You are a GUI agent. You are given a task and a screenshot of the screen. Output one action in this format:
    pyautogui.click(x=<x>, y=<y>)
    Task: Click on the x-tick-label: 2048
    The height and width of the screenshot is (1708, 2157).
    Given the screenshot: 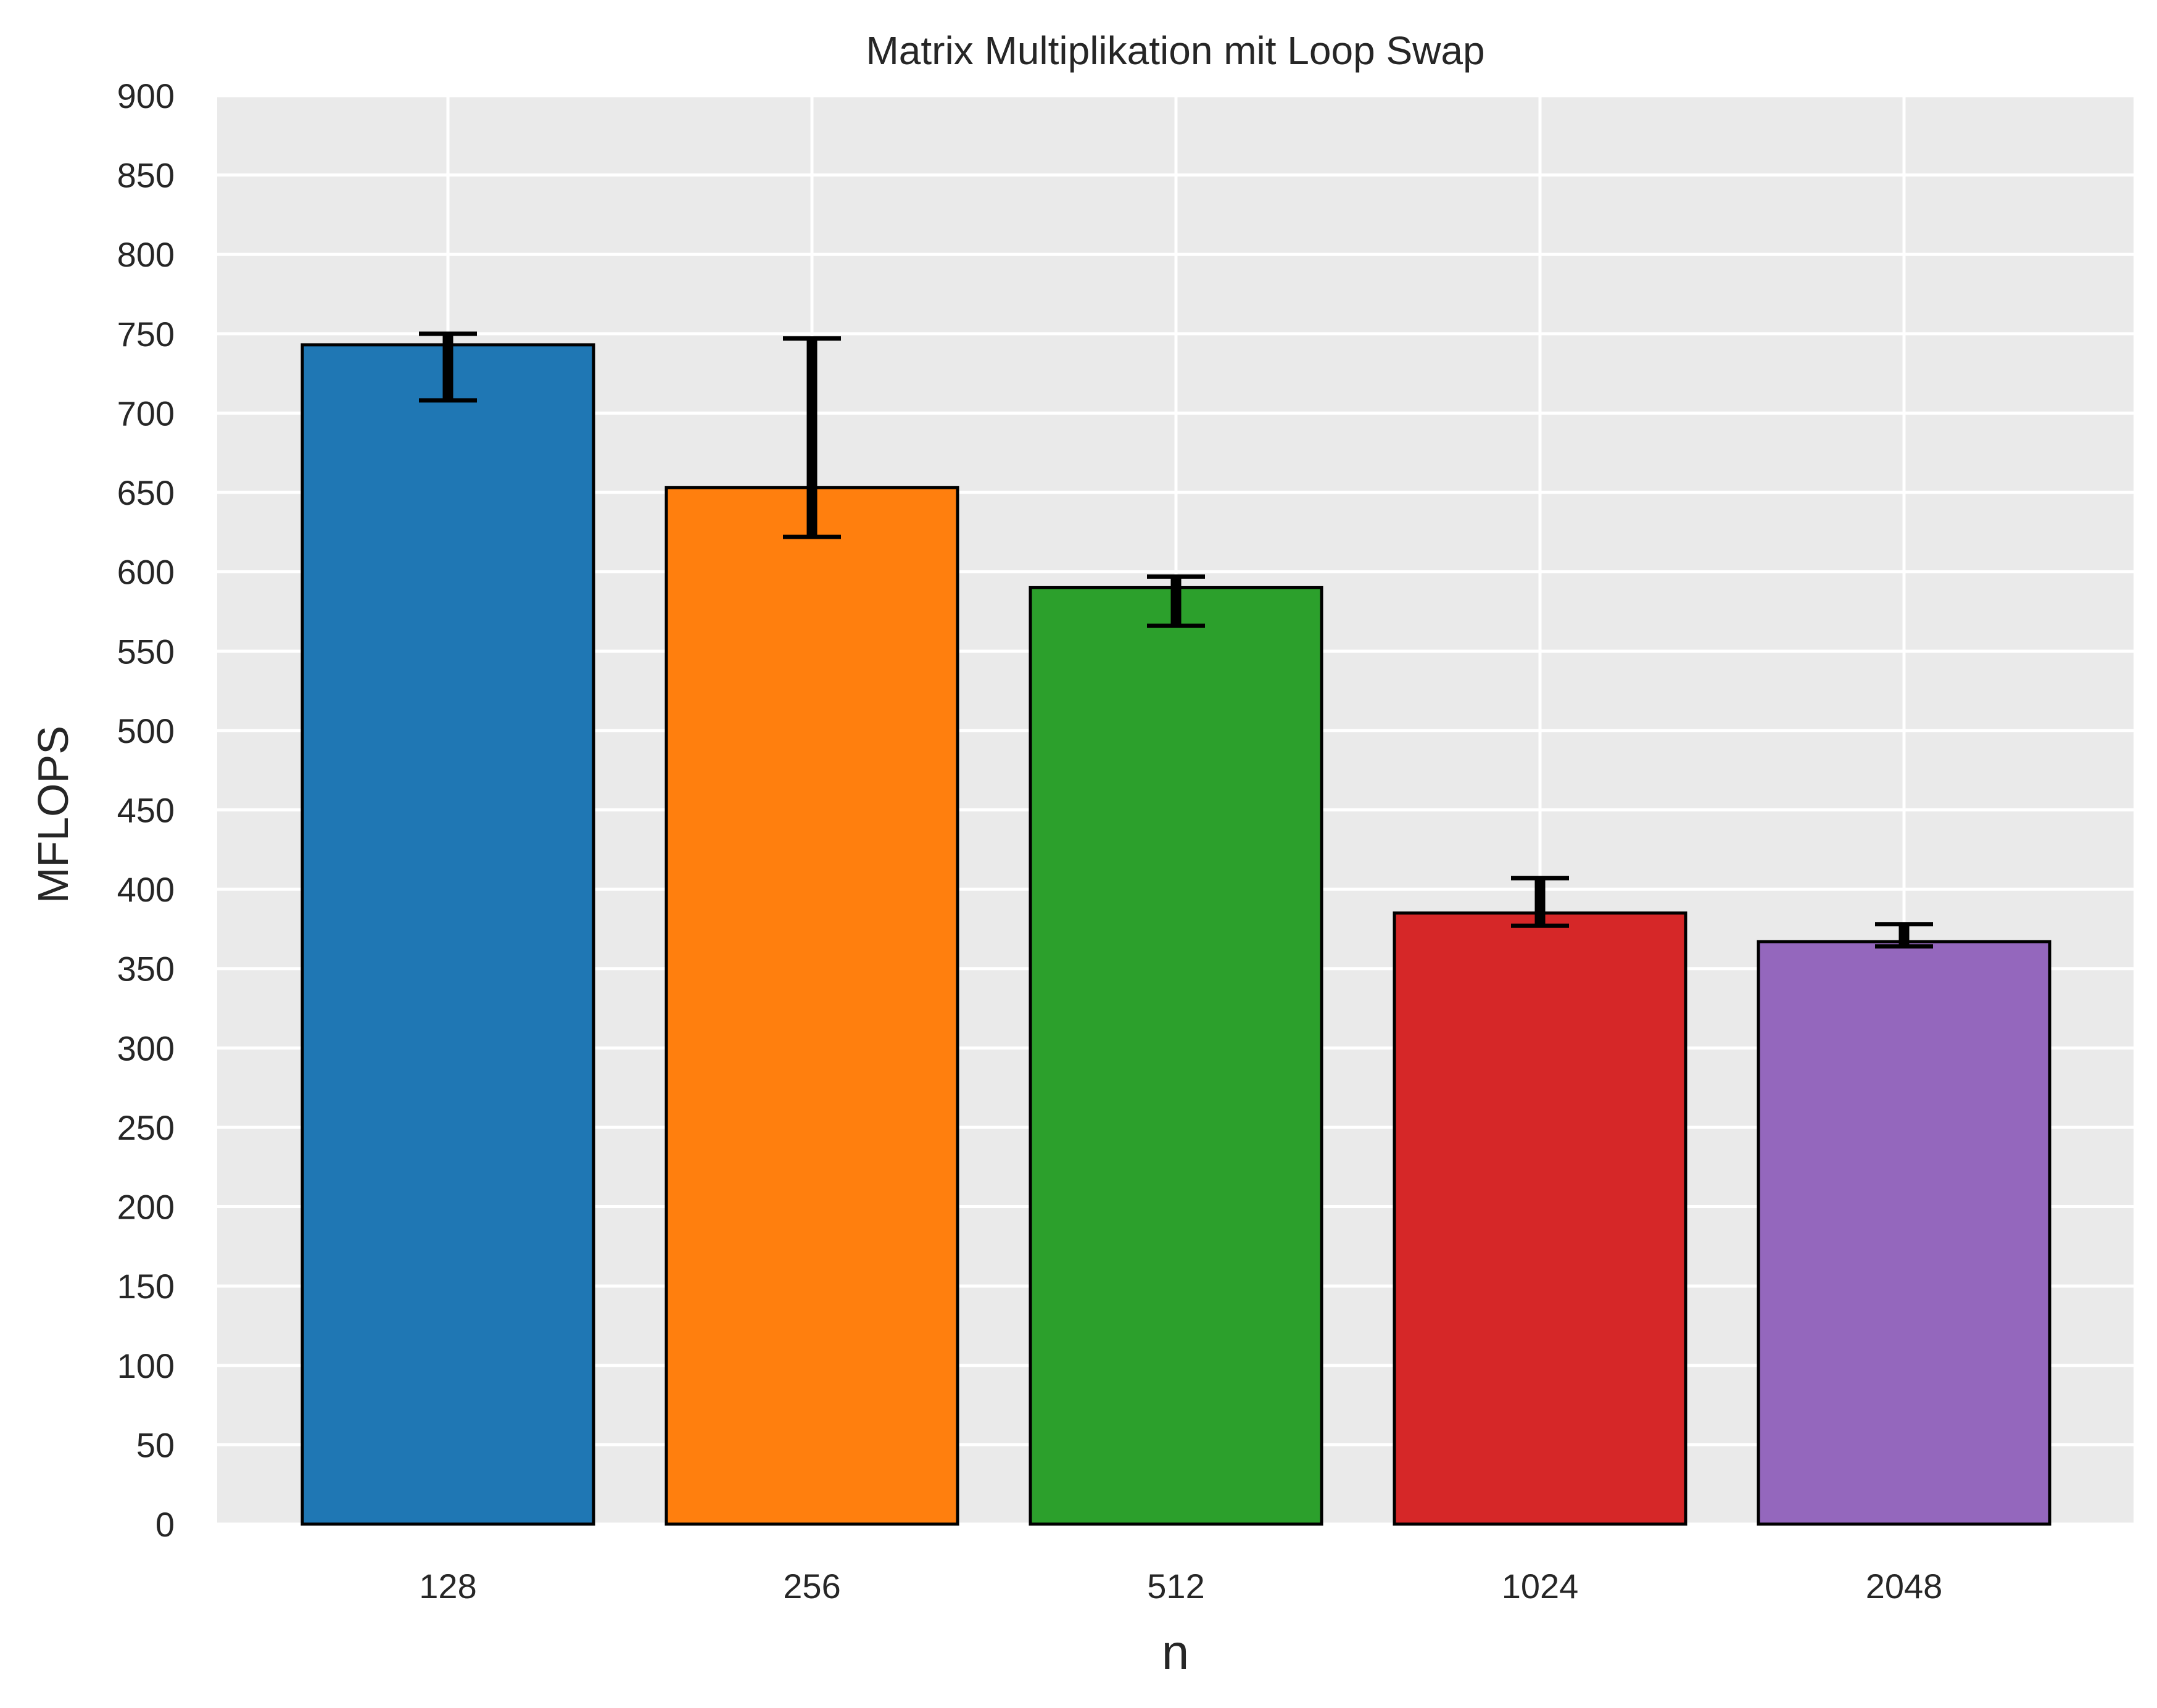 What is the action you would take?
    pyautogui.click(x=1904, y=1586)
    